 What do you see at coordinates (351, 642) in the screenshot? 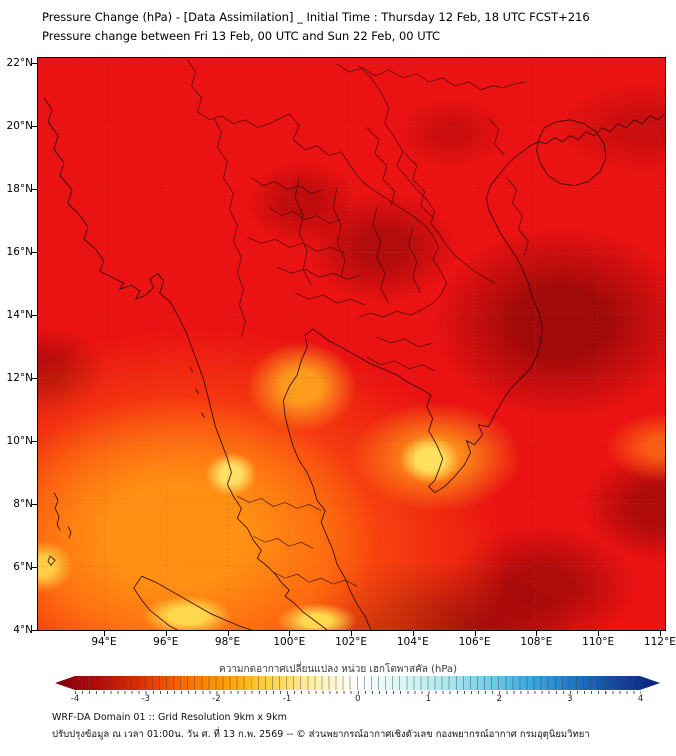
I see `lon-tick-label: 102°E` at bounding box center [351, 642].